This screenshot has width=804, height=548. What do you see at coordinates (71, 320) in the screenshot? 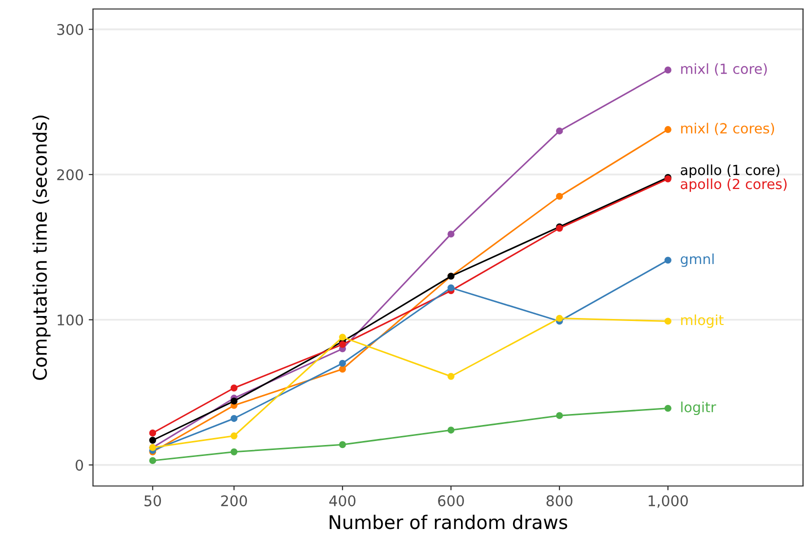
I see `y-tick-label: 100` at bounding box center [71, 320].